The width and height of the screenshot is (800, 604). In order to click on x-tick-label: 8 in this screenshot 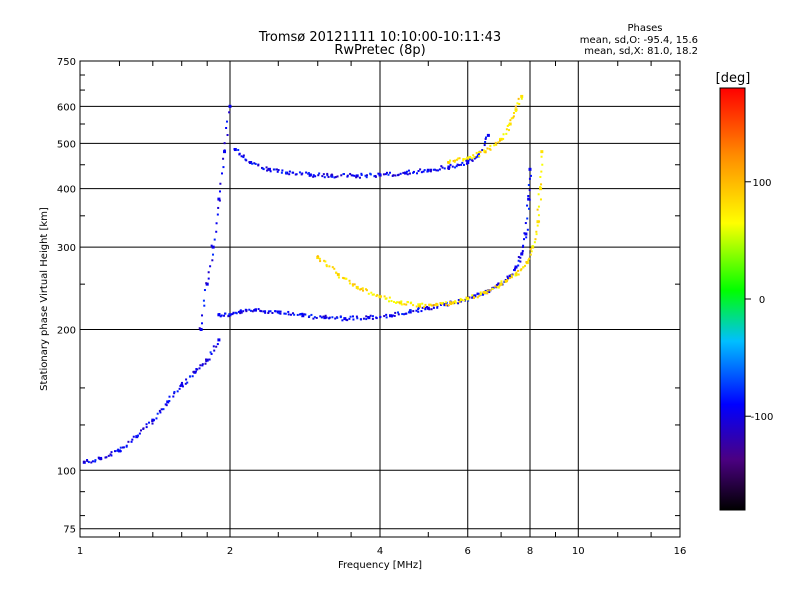, I will do `click(530, 551)`.